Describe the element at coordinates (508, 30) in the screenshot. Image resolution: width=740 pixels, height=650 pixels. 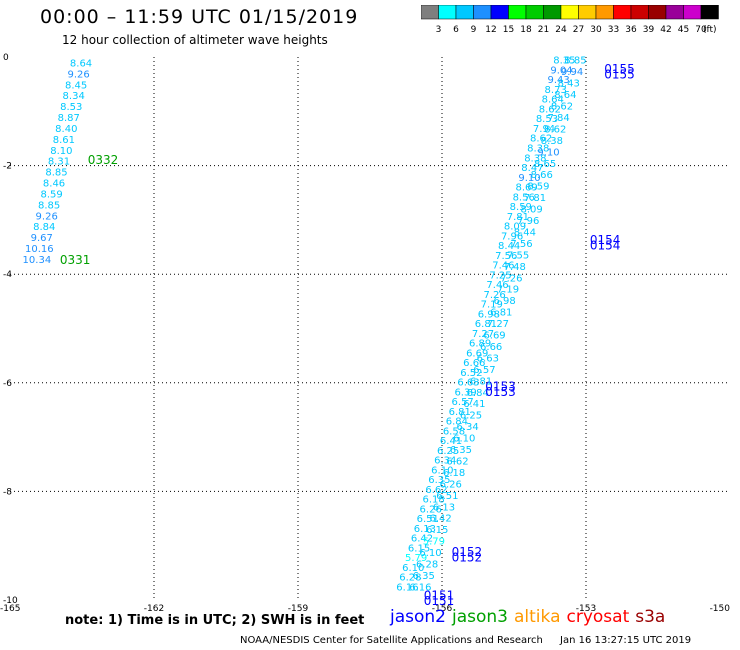
I see `colorbar-label: 15` at that location.